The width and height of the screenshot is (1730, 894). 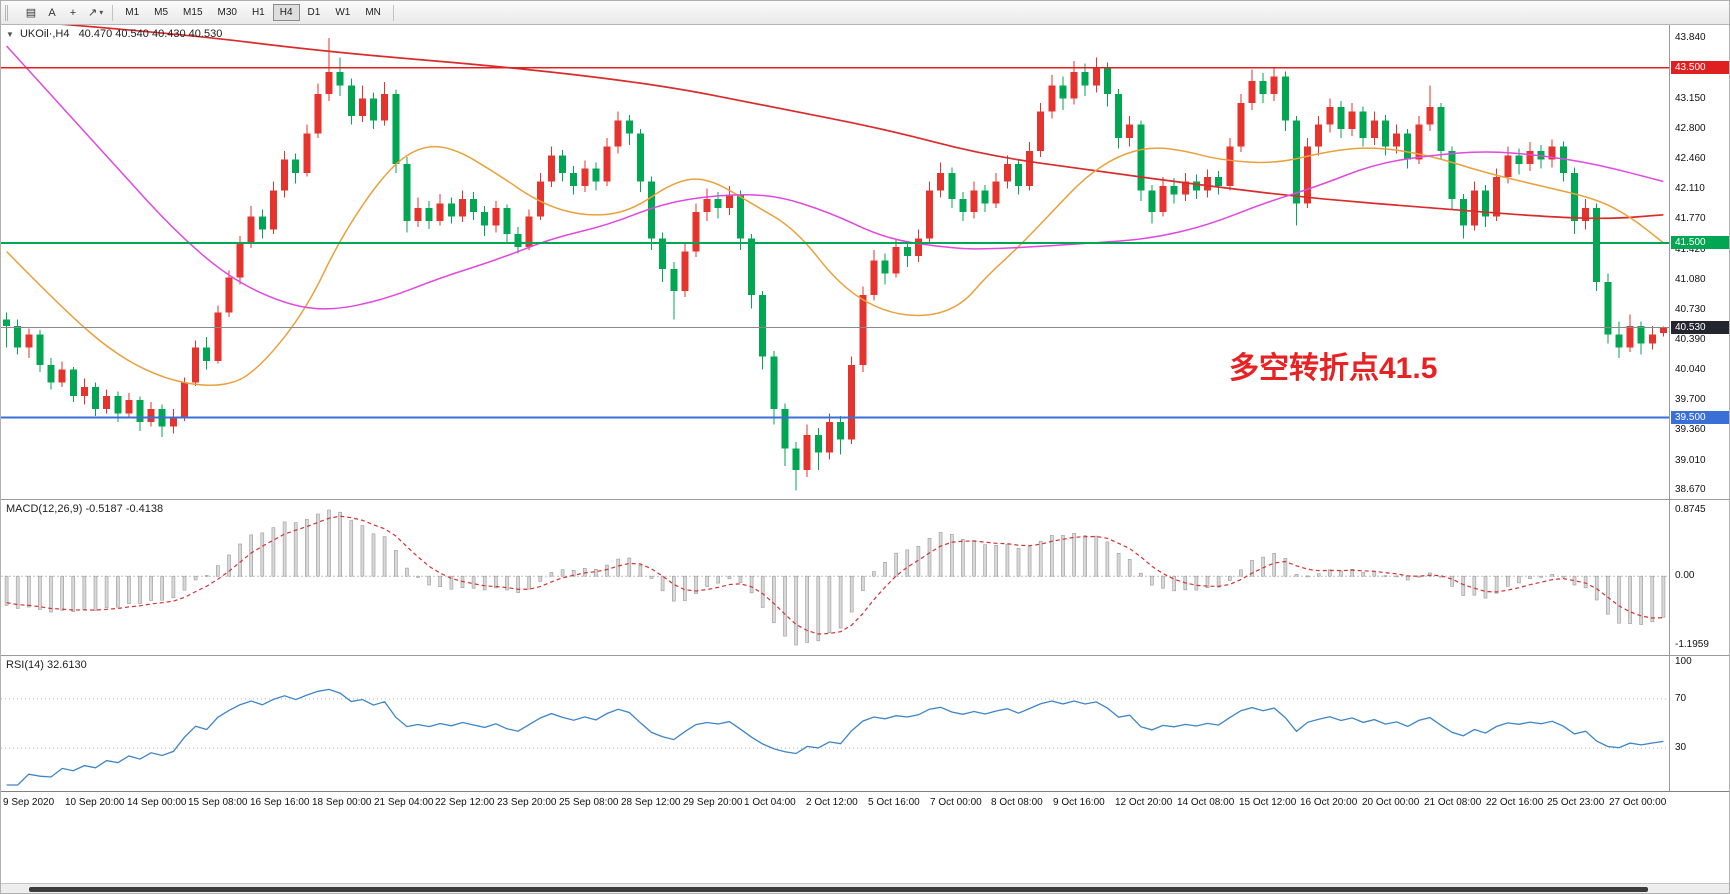 What do you see at coordinates (1391, 802) in the screenshot?
I see `time-axis-label: 20 Oct 00:00` at bounding box center [1391, 802].